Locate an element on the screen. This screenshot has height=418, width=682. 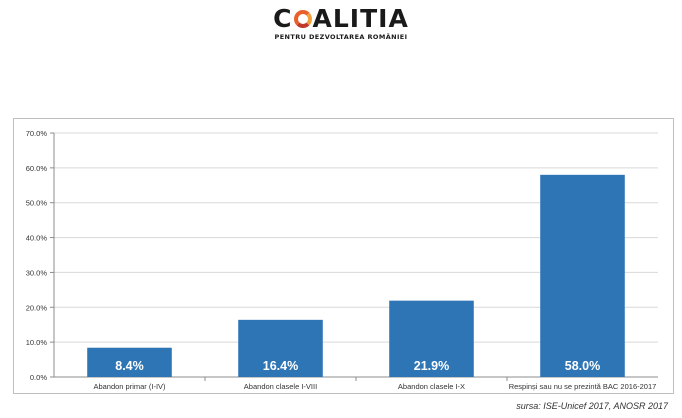
logo-wordmark: C ALITIA is located at coordinates (341, 19).